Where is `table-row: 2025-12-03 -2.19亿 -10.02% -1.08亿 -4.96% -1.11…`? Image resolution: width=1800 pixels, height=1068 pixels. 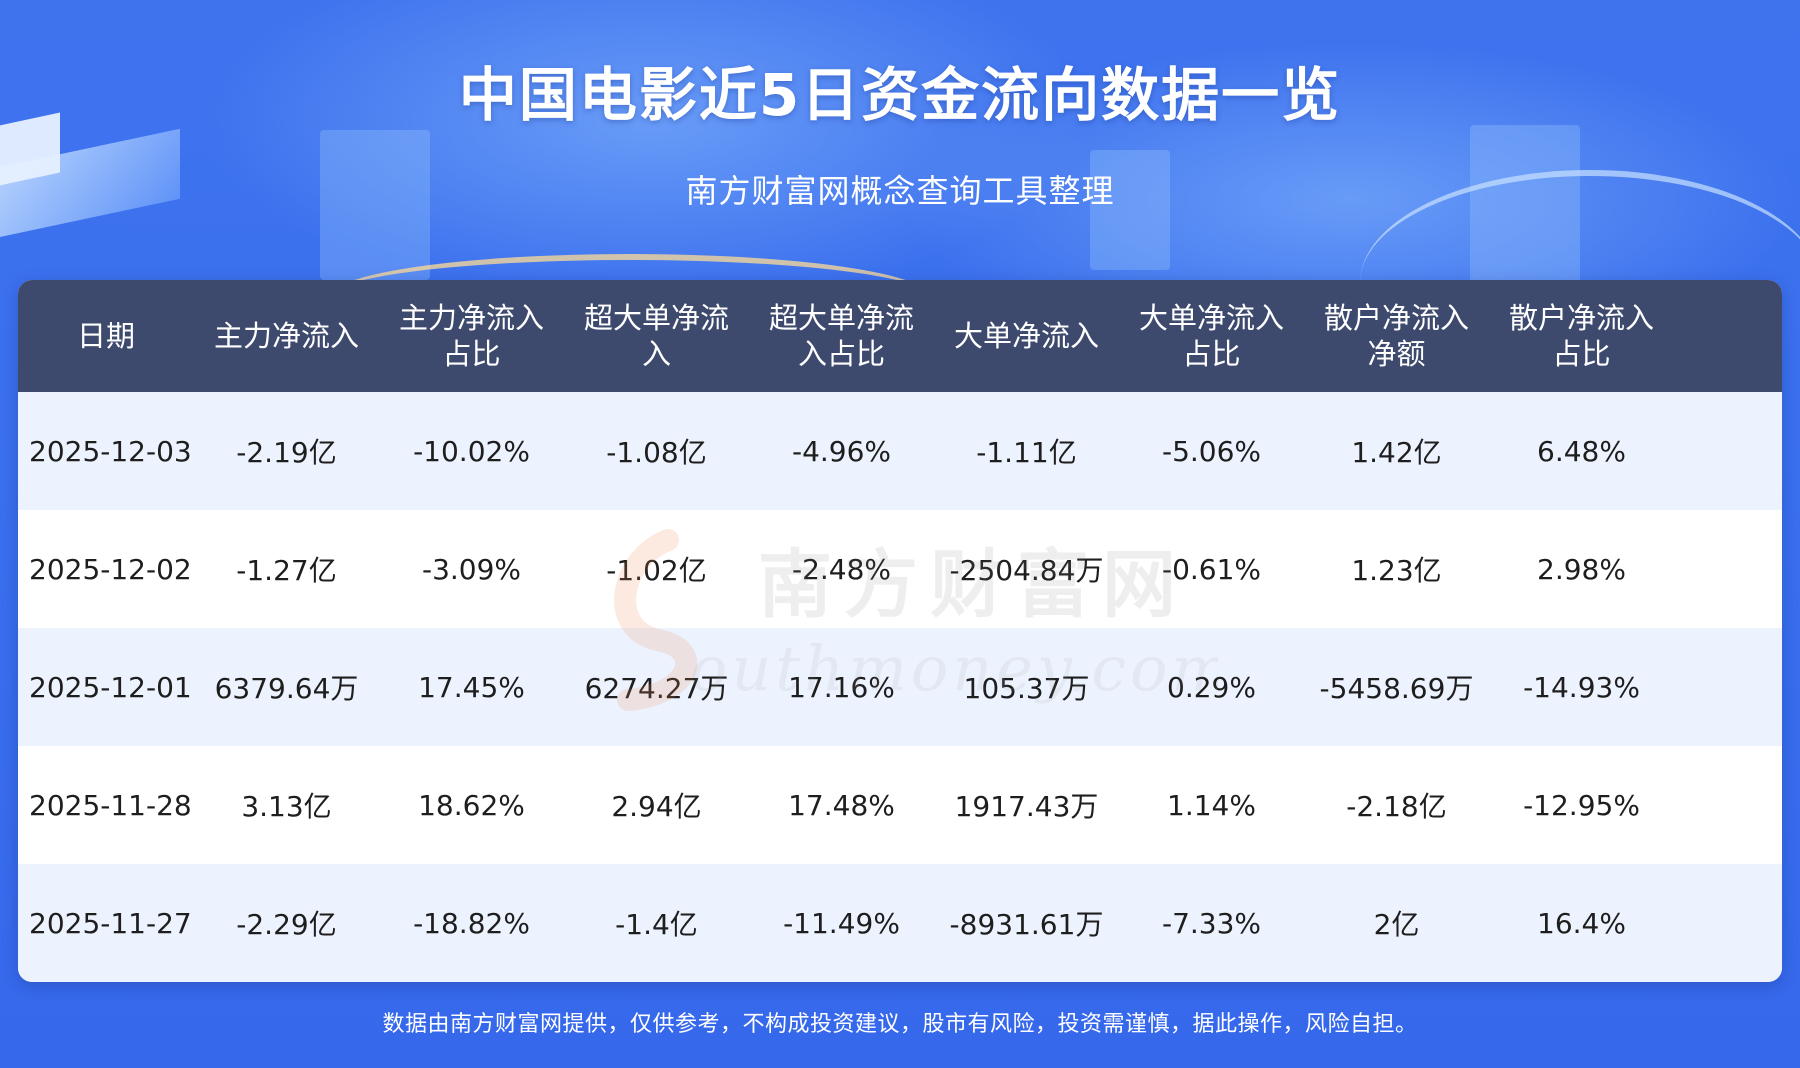 table-row: 2025-12-03 -2.19亿 -10.02% -1.08亿 -4.96% -1.11… is located at coordinates (900, 451).